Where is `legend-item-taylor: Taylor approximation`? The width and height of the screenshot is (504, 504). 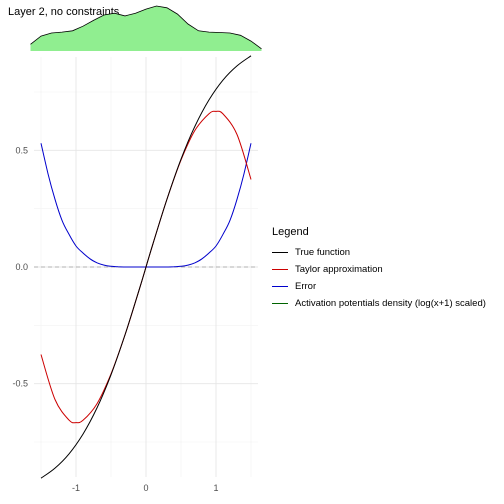
legend-item-taylor: Taylor approximation is located at coordinates (379, 269).